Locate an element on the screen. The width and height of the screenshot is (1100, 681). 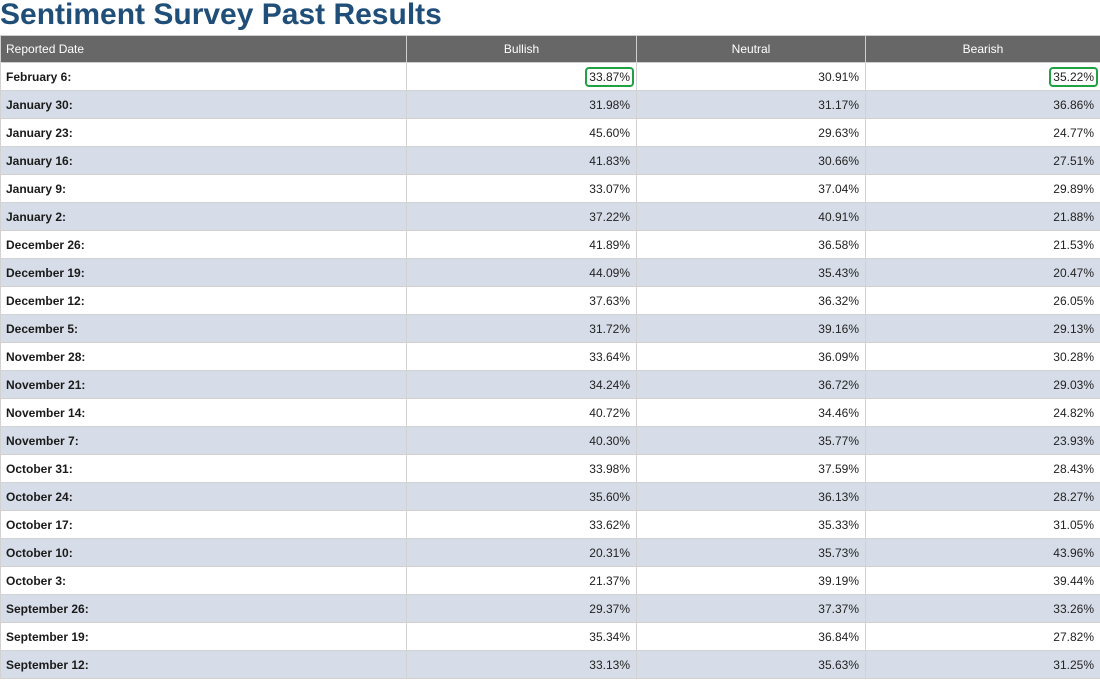
reported-date-cell: January 30: is located at coordinates (203, 104).